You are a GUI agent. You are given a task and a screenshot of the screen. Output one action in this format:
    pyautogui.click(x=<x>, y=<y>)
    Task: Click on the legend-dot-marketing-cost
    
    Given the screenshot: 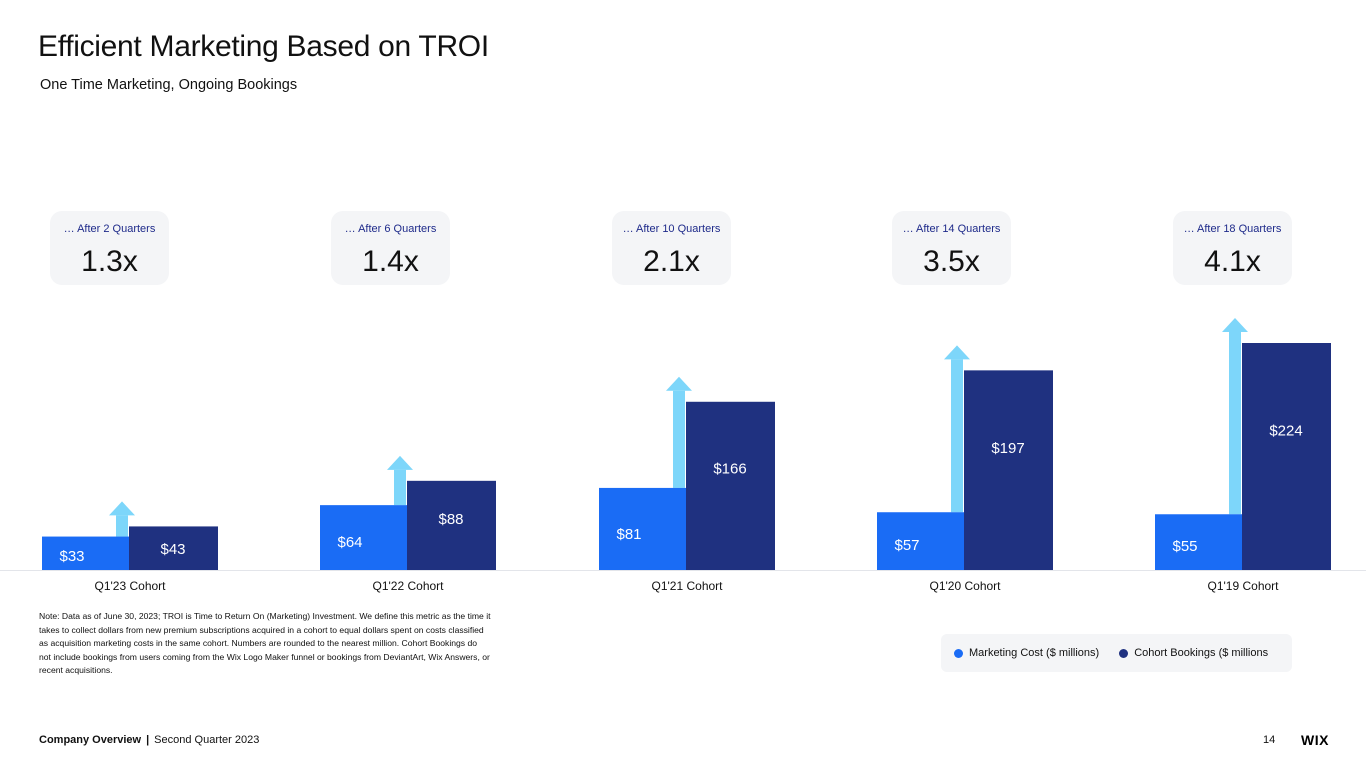 What is the action you would take?
    pyautogui.click(x=958, y=653)
    